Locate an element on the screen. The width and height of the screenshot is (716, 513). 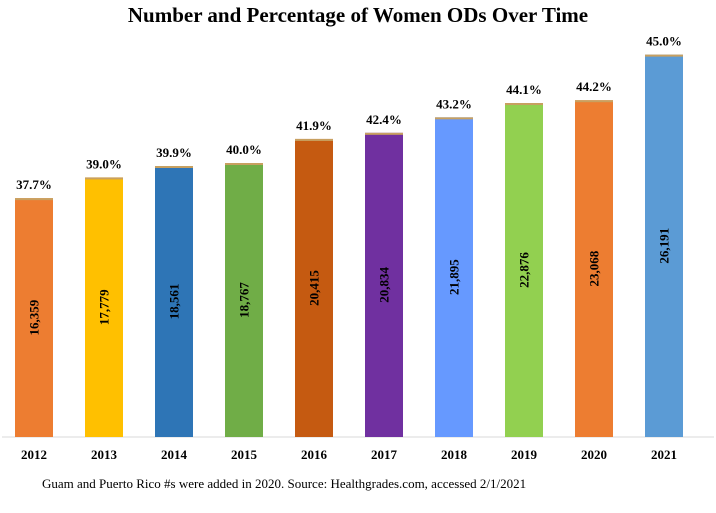
bar-cap-2021 is located at coordinates (664, 55).